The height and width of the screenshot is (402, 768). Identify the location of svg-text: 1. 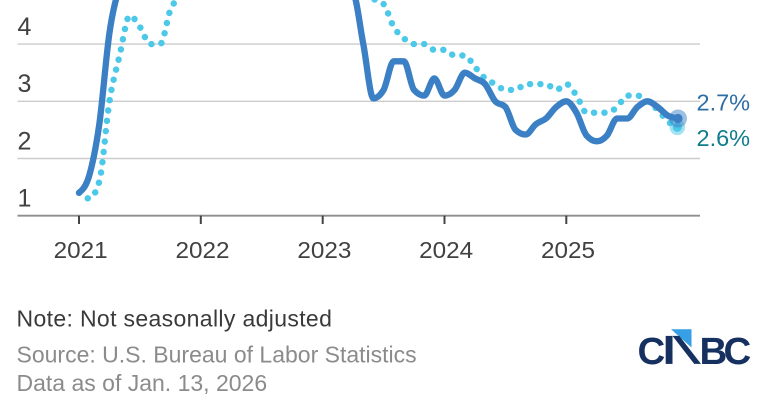
(25, 199).